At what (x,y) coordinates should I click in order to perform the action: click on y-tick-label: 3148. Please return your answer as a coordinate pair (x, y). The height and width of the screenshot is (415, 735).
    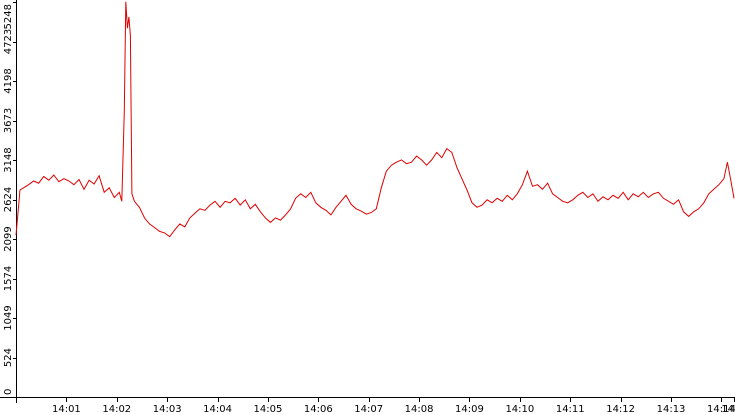
    Looking at the image, I should click on (8, 159).